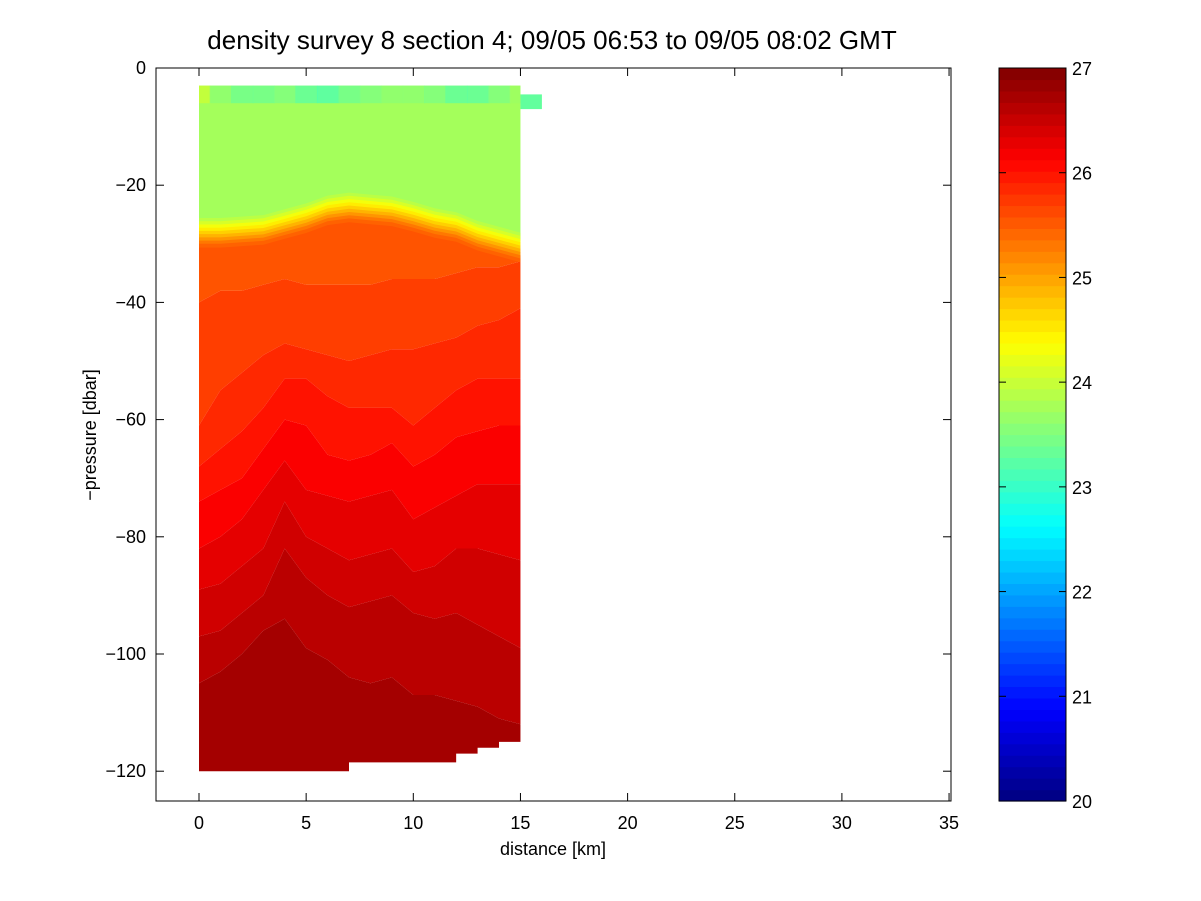 The height and width of the screenshot is (901, 1201). I want to click on colorbar: 20 21 22 23 24 25 26 27, so click(1045, 435).